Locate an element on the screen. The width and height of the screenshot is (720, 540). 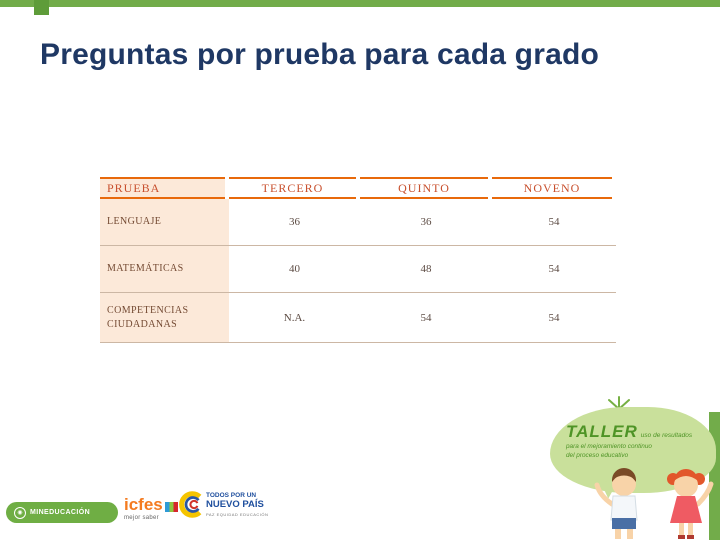
table-cell: N.A. is located at coordinates (294, 318).